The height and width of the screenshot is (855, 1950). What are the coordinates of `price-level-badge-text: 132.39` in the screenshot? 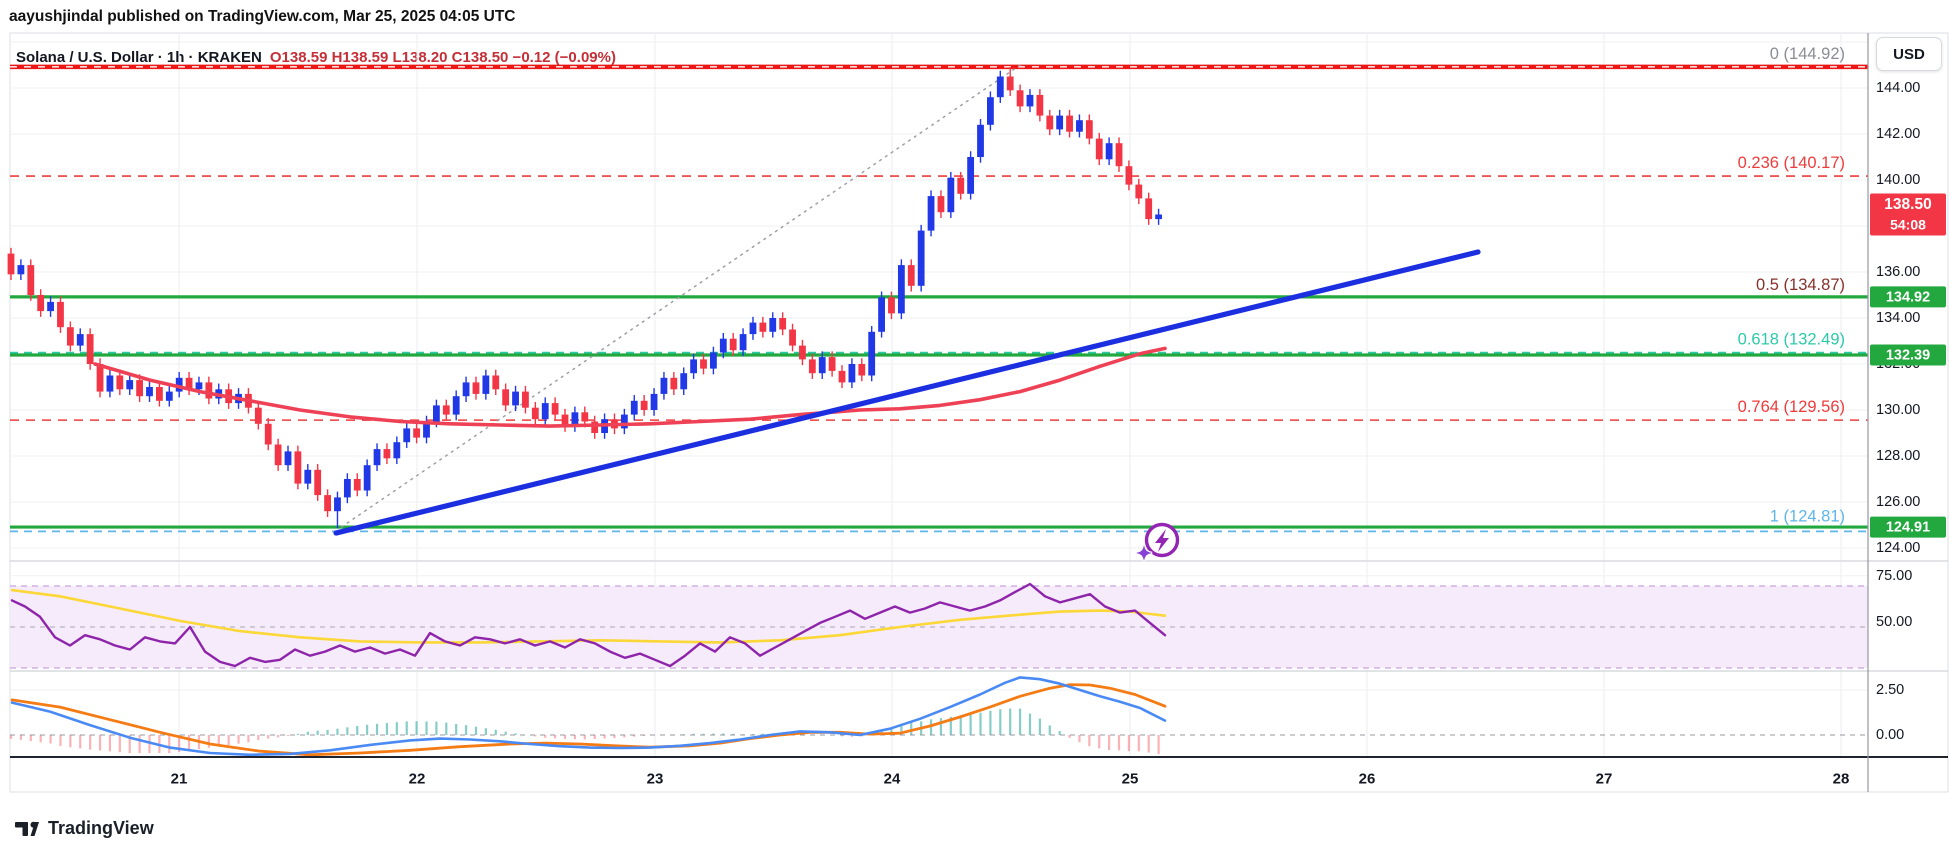 It's located at (1908, 356).